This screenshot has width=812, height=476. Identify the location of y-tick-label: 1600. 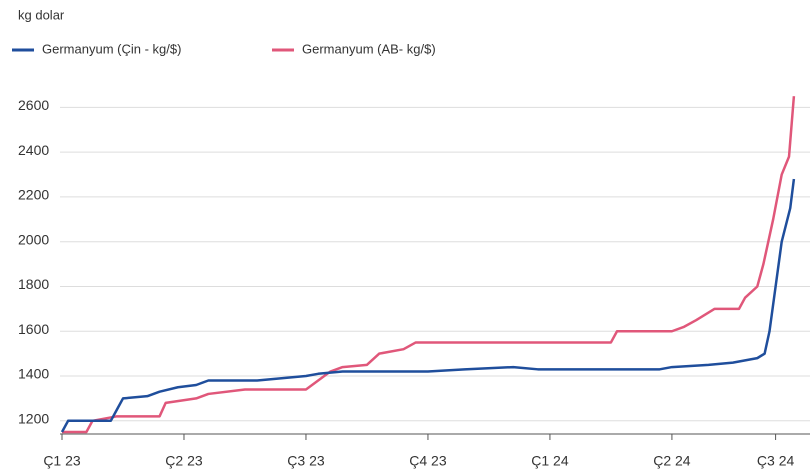
(33, 329).